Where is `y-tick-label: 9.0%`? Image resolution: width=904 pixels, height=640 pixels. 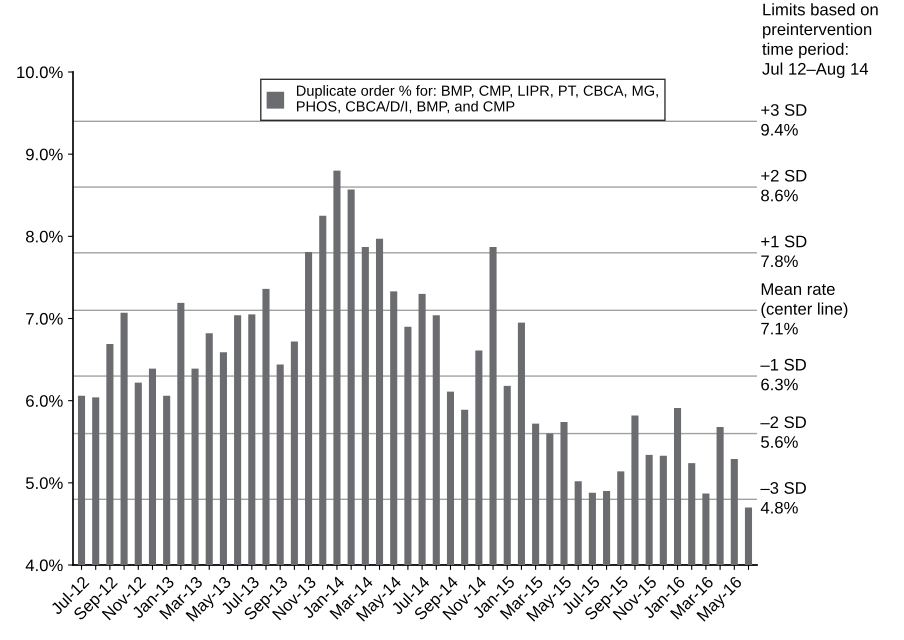 y-tick-label: 9.0% is located at coordinates (44, 154).